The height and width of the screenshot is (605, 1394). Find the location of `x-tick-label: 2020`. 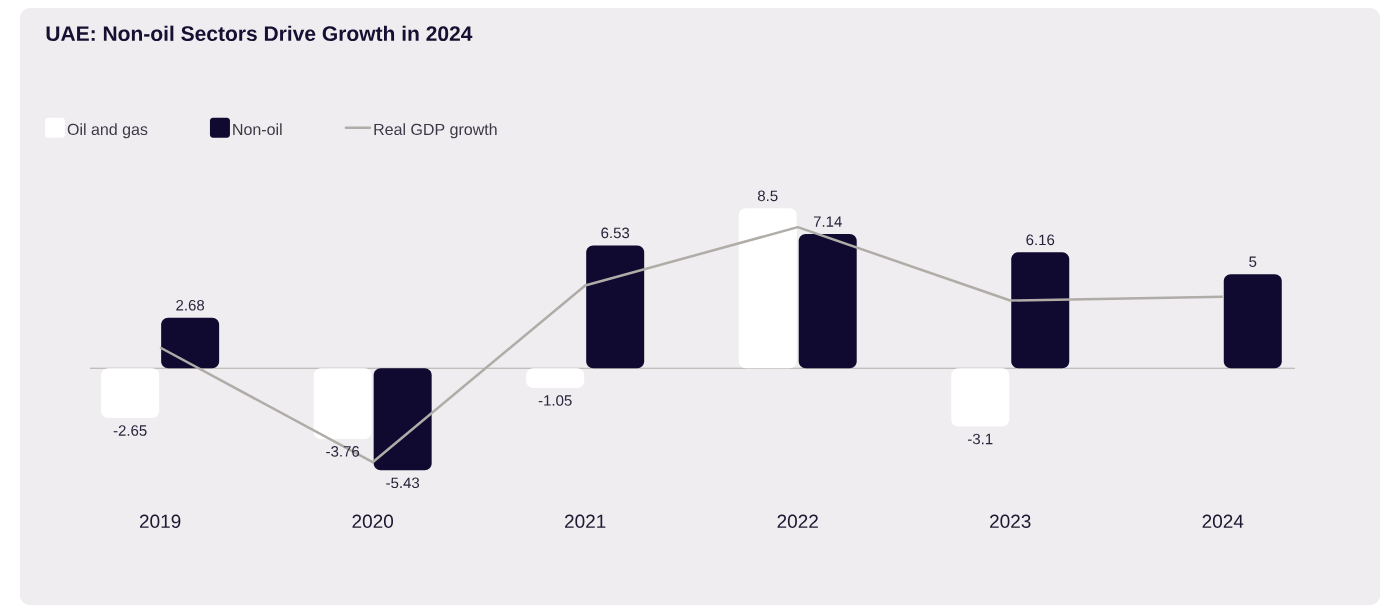

x-tick-label: 2020 is located at coordinates (373, 521).